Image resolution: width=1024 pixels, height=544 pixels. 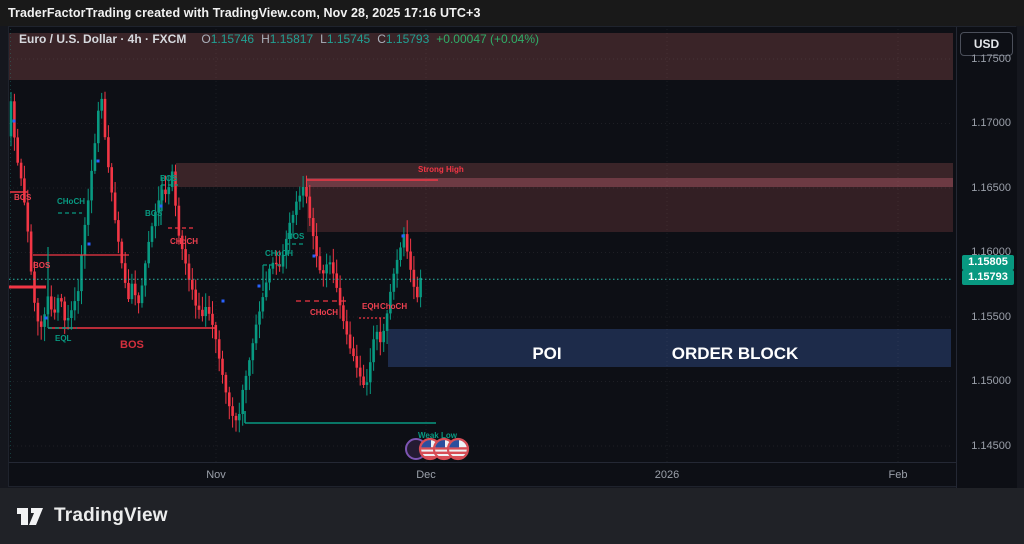 What do you see at coordinates (216, 475) in the screenshot?
I see `time-tick-nov: Nov` at bounding box center [216, 475].